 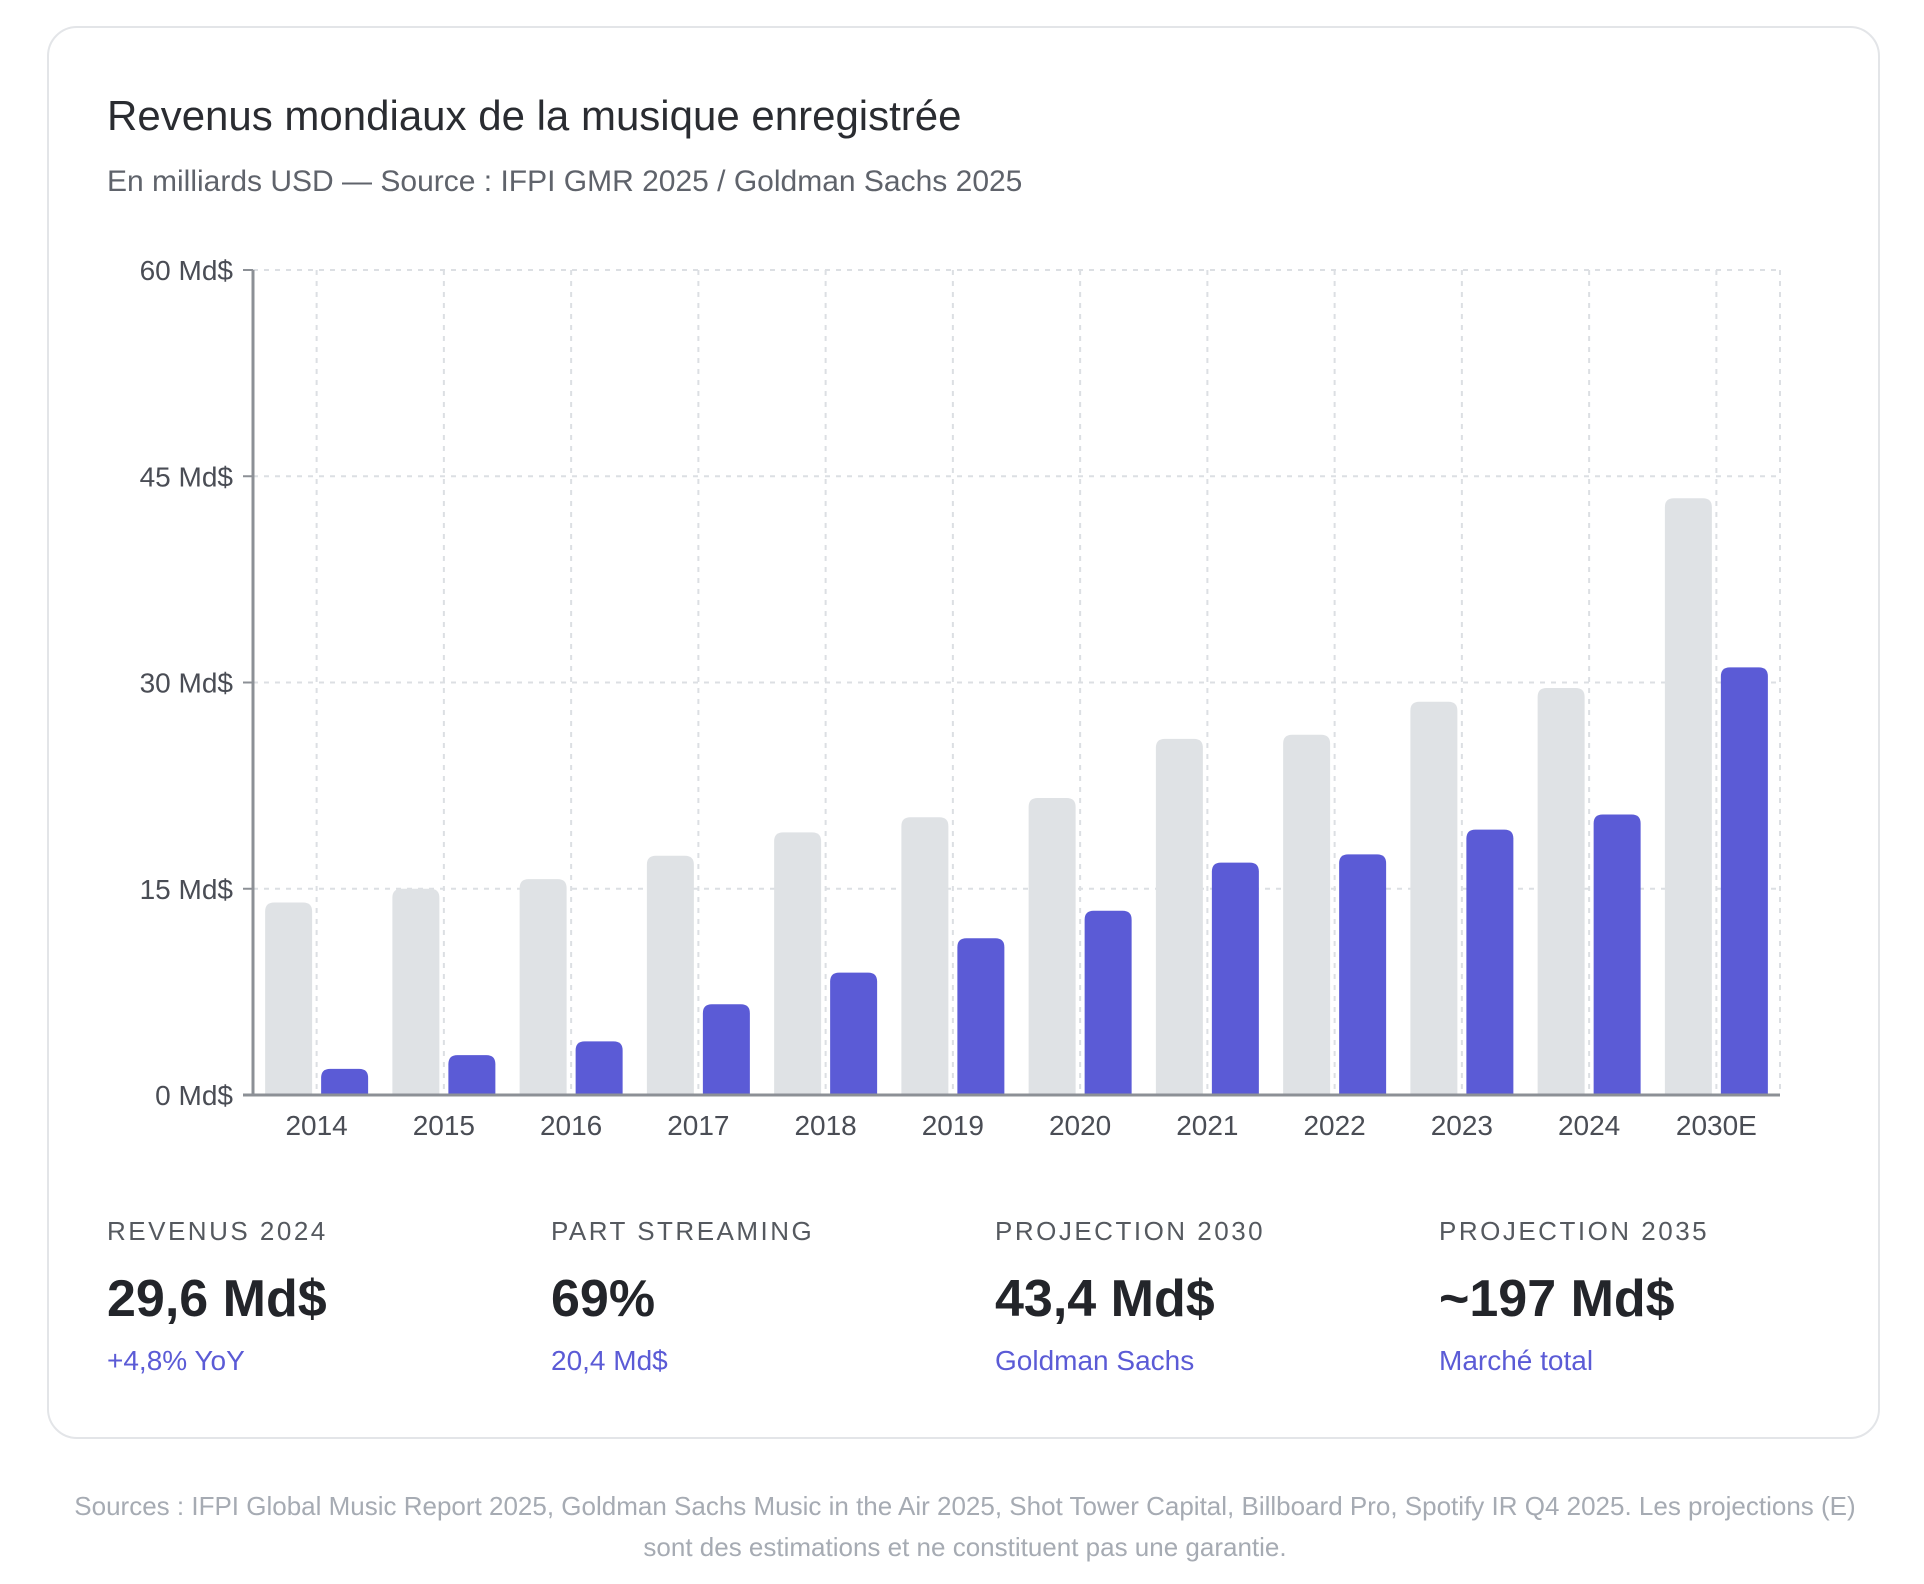 I want to click on bar-total-2016, so click(x=543, y=987).